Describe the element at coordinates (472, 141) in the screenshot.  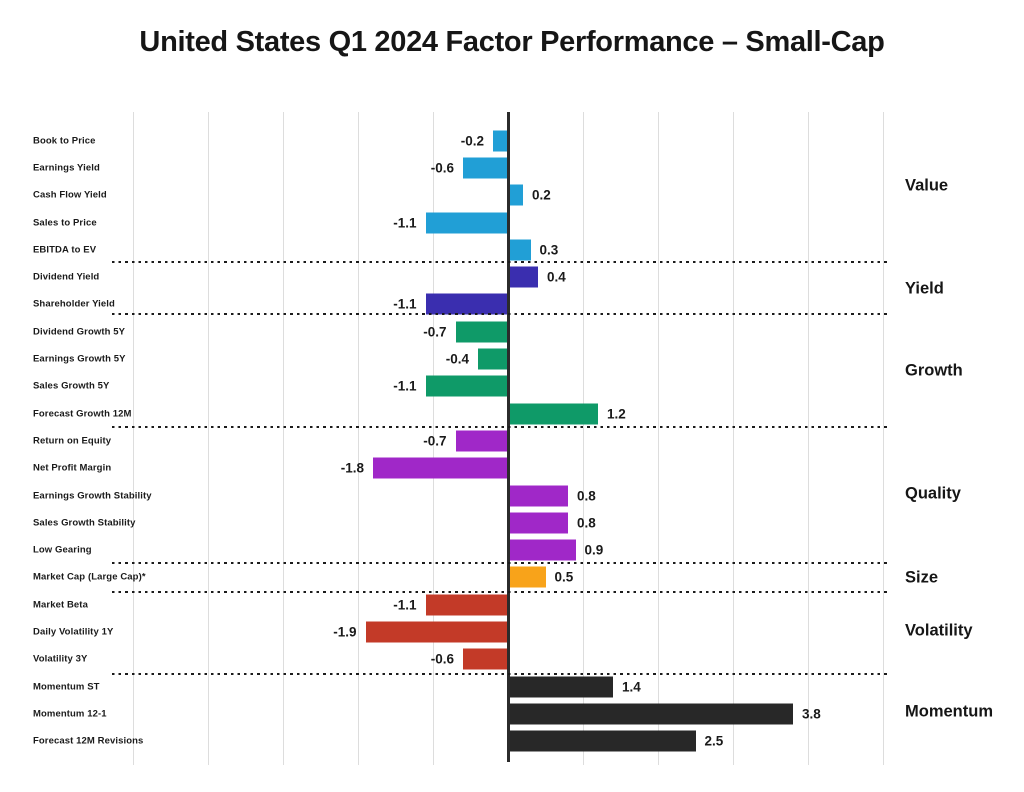
I see `factor-value: -0.2` at that location.